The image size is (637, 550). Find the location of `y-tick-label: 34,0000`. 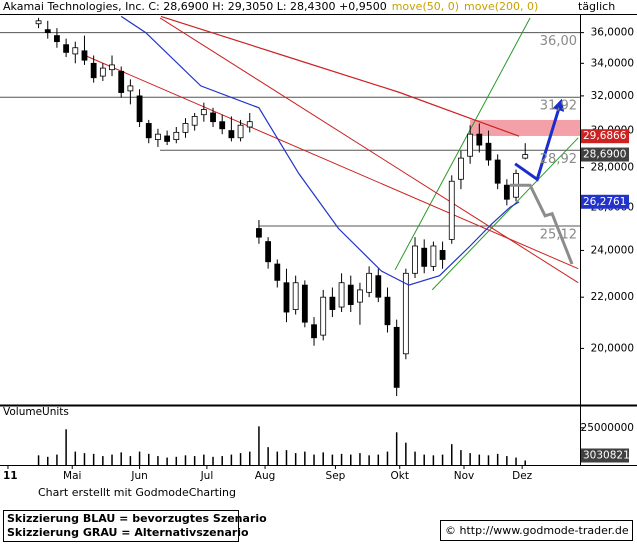

y-tick-label: 34,0000 is located at coordinates (612, 63).